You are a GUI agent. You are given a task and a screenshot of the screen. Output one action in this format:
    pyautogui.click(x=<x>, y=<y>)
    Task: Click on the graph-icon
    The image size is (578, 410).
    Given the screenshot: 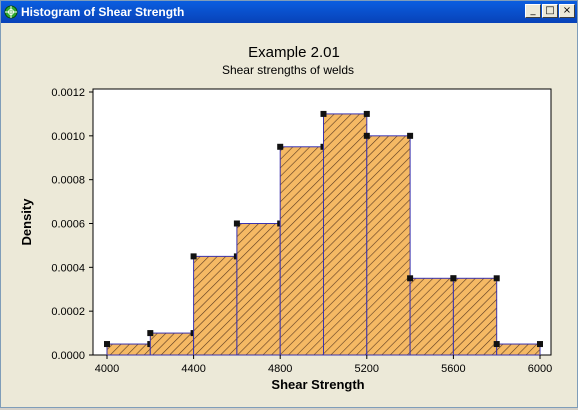 What is the action you would take?
    pyautogui.click(x=11, y=12)
    